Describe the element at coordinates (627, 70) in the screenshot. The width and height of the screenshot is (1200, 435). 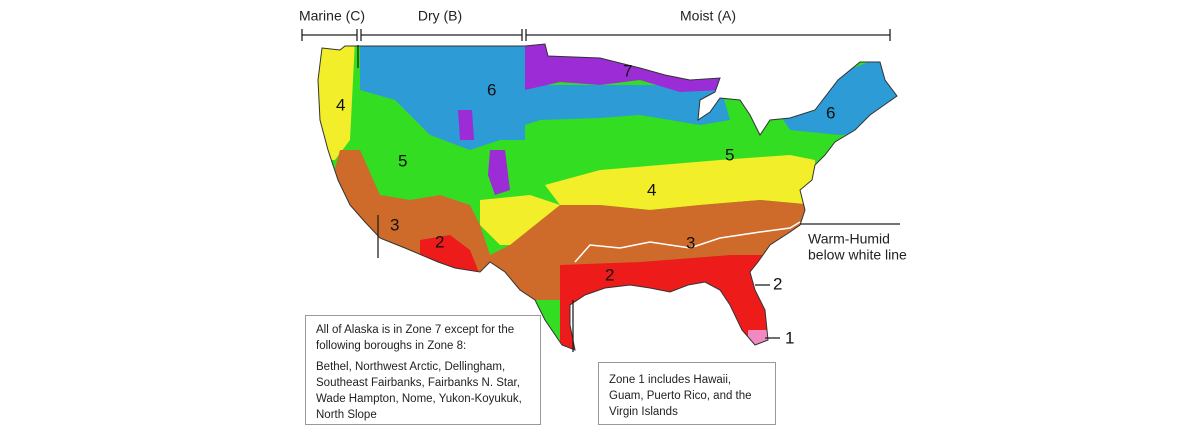
I see `zone-label: 7` at that location.